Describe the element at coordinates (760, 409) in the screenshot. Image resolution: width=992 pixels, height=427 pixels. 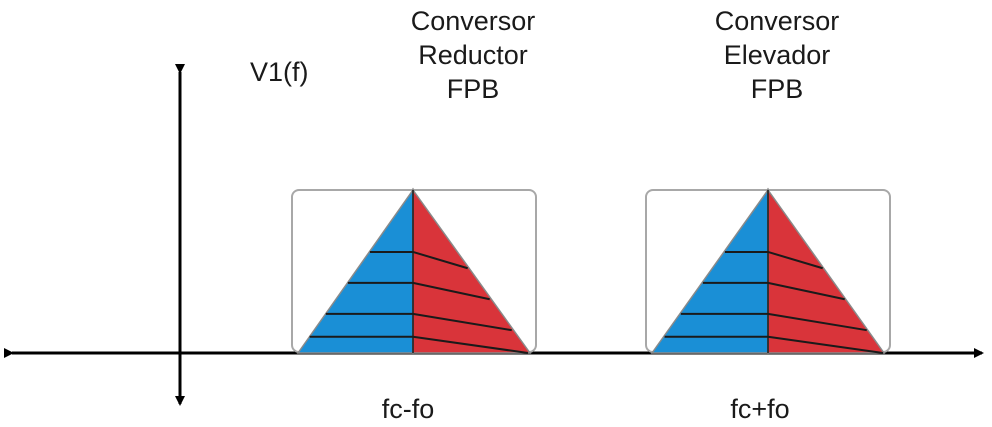
I see `freq-label-sum: fc+fo` at that location.